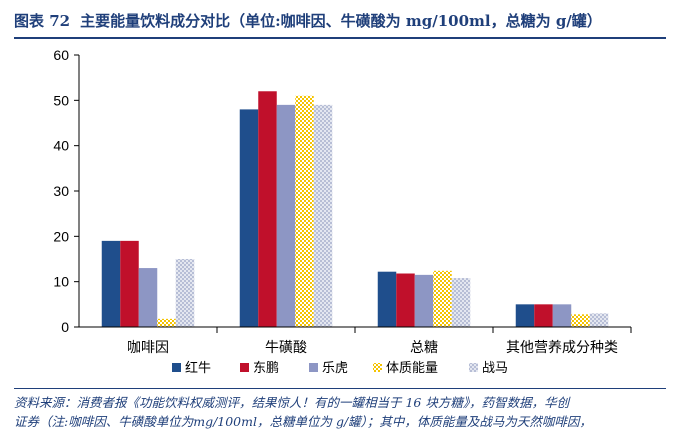 The width and height of the screenshot is (676, 431). I want to click on figure-title: 主要能量饮料成分对比（单位:咖啡因、牛磺酸为 mg/100ml，总糖为 g/罐）, so click(341, 21).